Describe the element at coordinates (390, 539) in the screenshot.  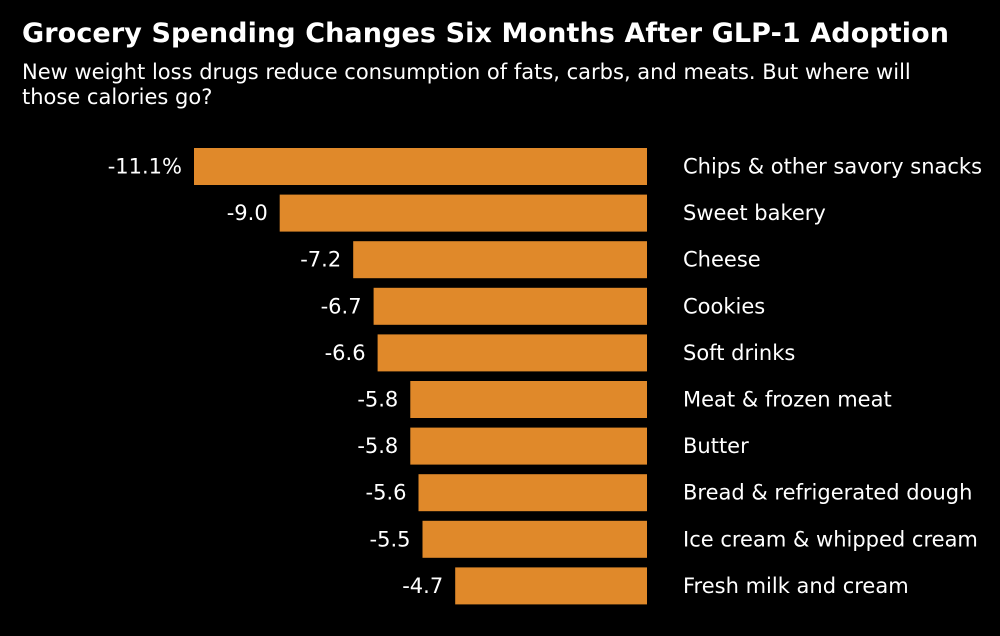
I see `value-label-9: -5.5` at that location.